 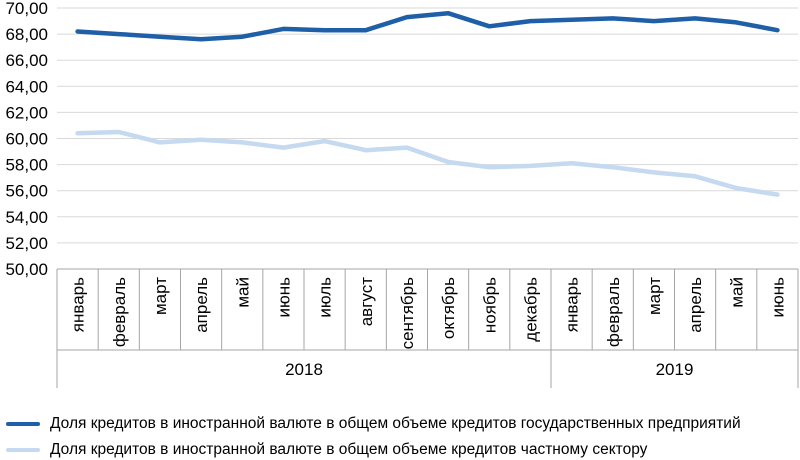 What do you see at coordinates (26, 60) in the screenshot?
I see `y-tick-label: 66,00` at bounding box center [26, 60].